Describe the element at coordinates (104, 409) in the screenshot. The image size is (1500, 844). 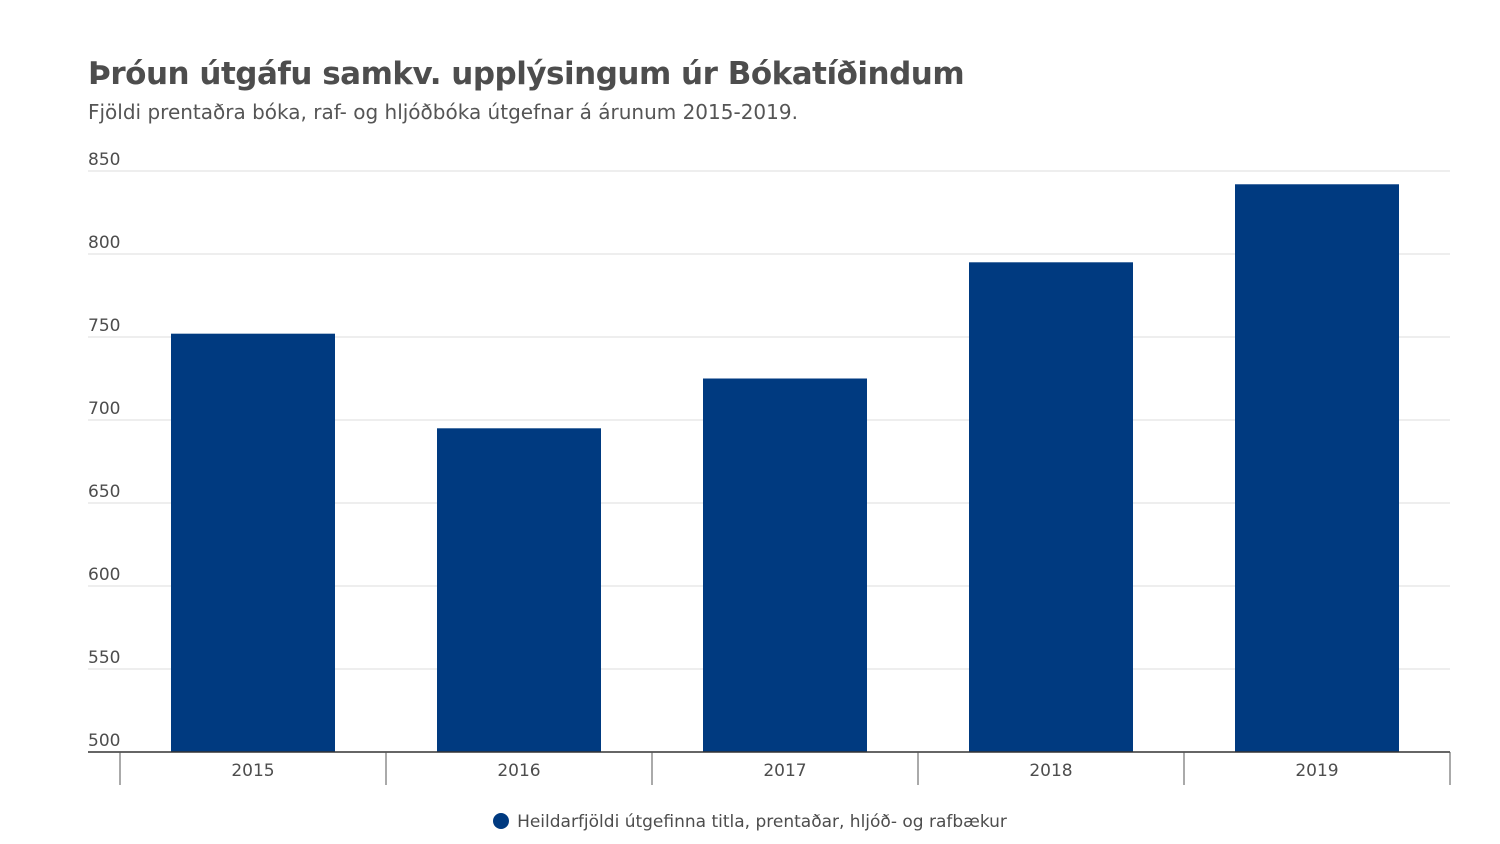
I see `y-tick-label: 700` at that location.